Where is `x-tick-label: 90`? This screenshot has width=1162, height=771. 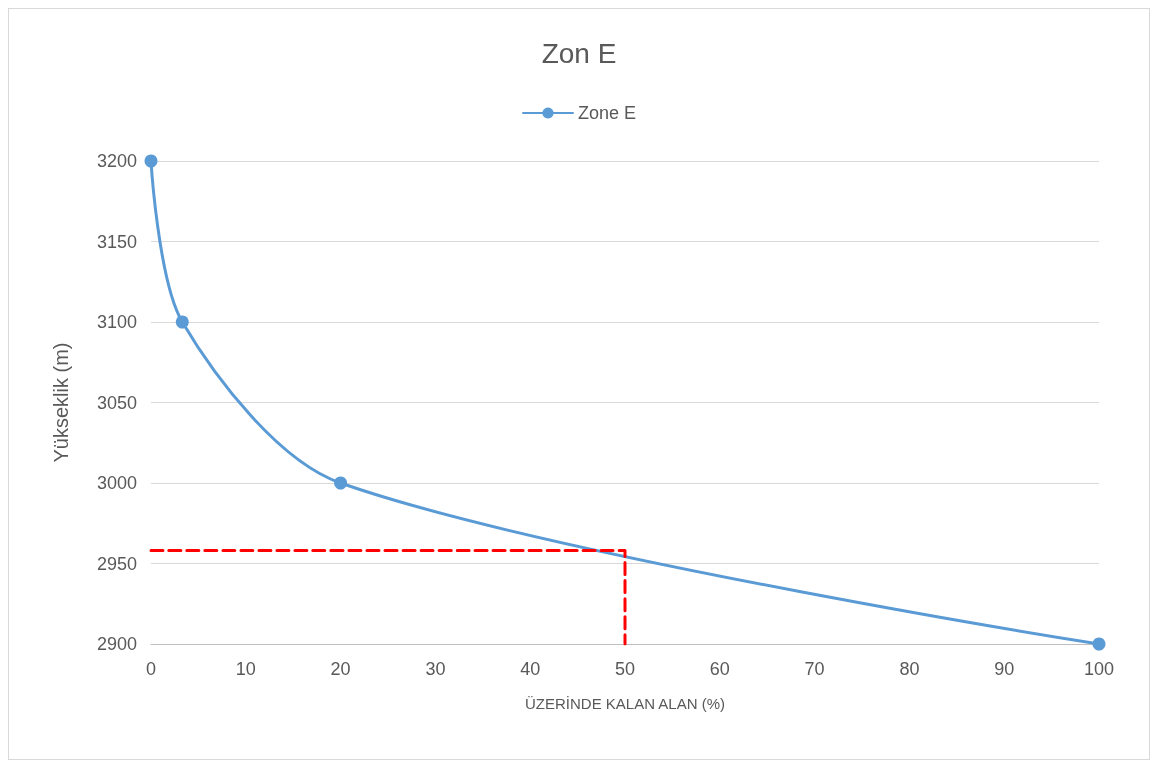 x-tick-label: 90 is located at coordinates (1004, 669).